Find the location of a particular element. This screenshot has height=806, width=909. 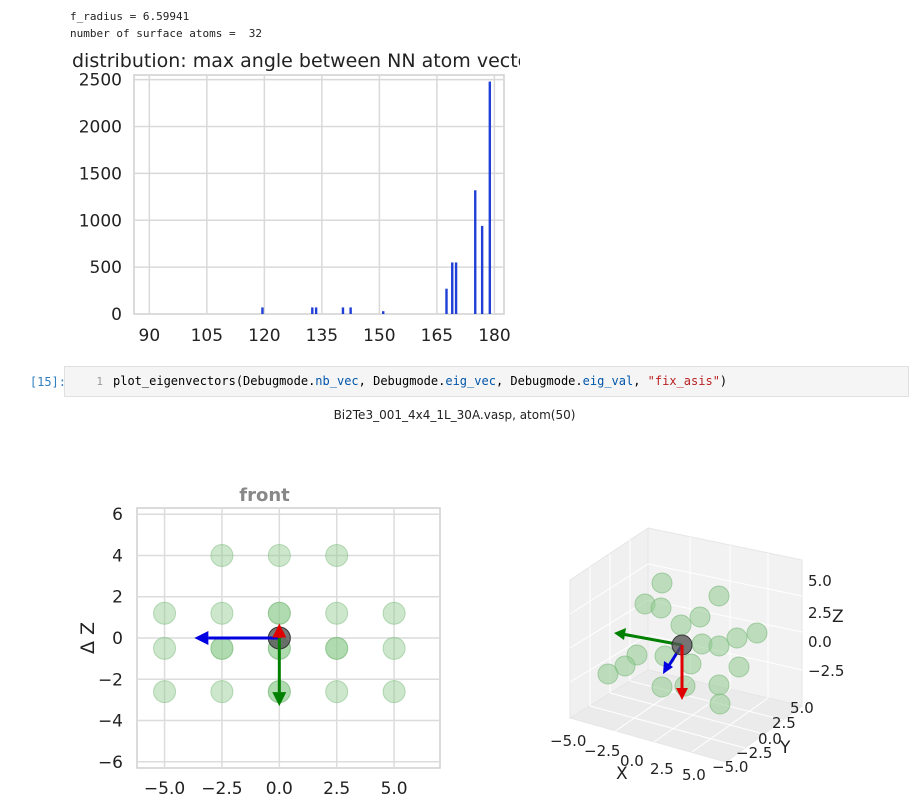

x-tick: −2.5 is located at coordinates (602, 751).